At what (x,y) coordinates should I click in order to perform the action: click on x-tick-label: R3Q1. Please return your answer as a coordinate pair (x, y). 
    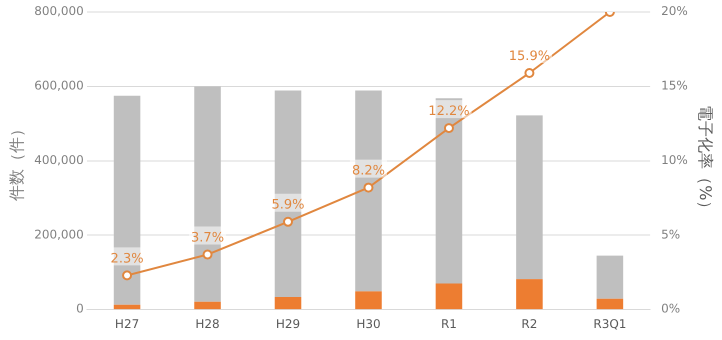
    Looking at the image, I should click on (609, 323).